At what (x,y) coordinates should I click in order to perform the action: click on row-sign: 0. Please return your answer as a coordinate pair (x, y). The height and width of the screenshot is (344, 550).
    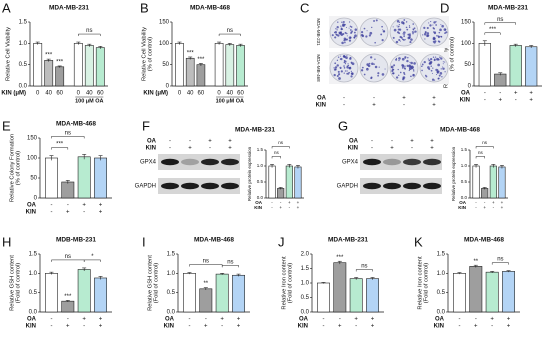
    Looking at the image, I should click on (219, 94).